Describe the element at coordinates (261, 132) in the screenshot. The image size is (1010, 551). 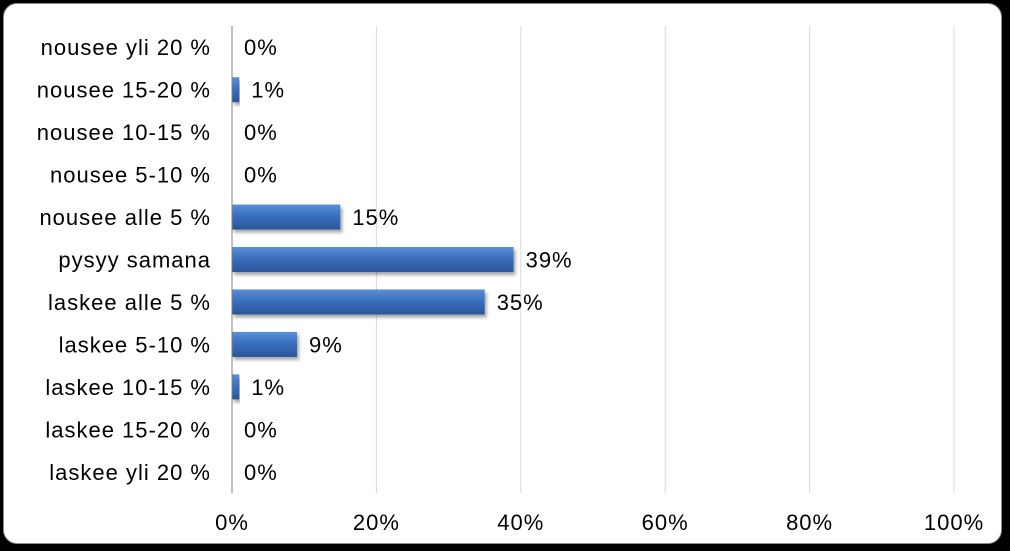
I see `value-label-3: 0%` at that location.